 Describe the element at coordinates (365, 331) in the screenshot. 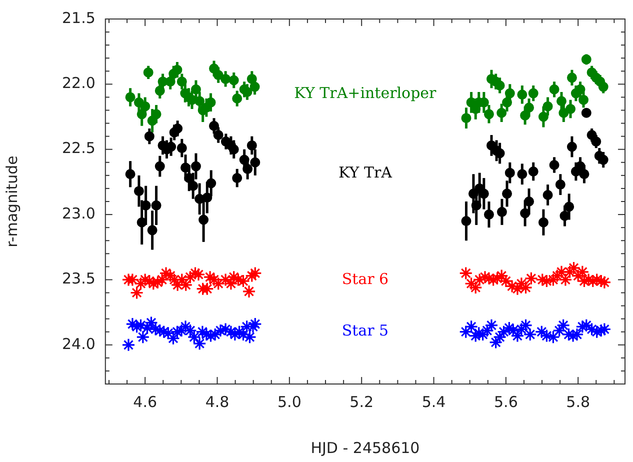

I see `text: Star 5` at that location.